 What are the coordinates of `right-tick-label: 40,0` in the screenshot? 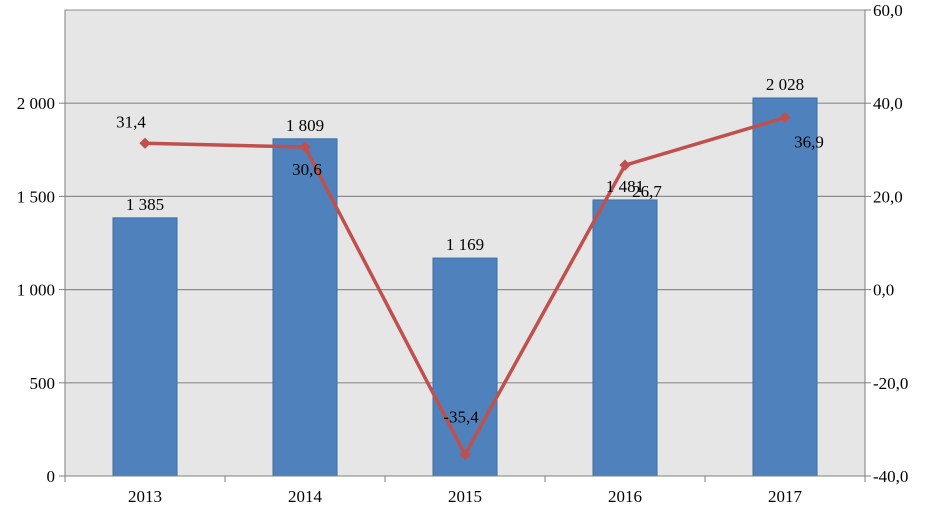 It's located at (888, 103).